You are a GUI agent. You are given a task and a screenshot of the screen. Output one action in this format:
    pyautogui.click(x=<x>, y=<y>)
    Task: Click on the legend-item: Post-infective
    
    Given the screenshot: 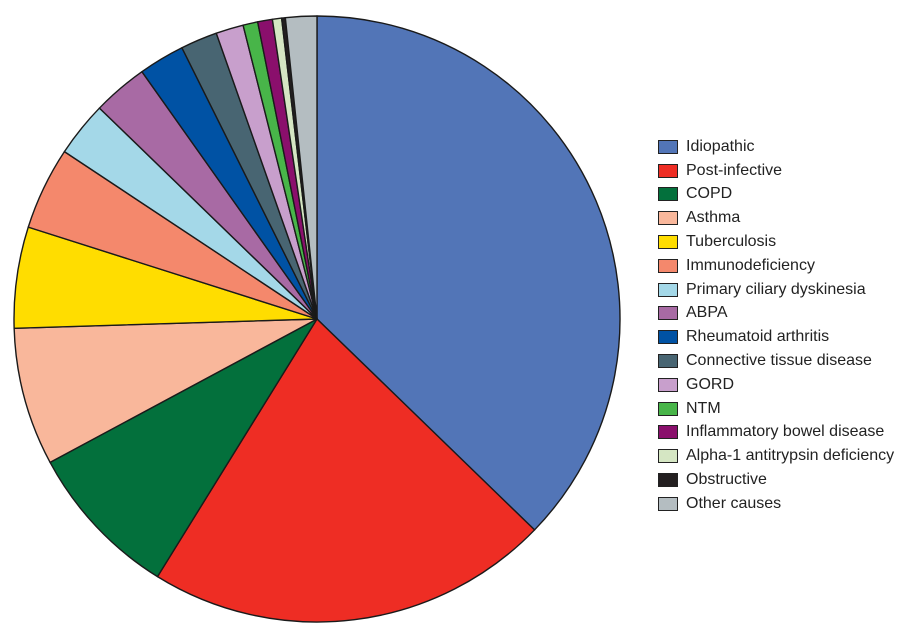 What is the action you would take?
    pyautogui.click(x=776, y=171)
    